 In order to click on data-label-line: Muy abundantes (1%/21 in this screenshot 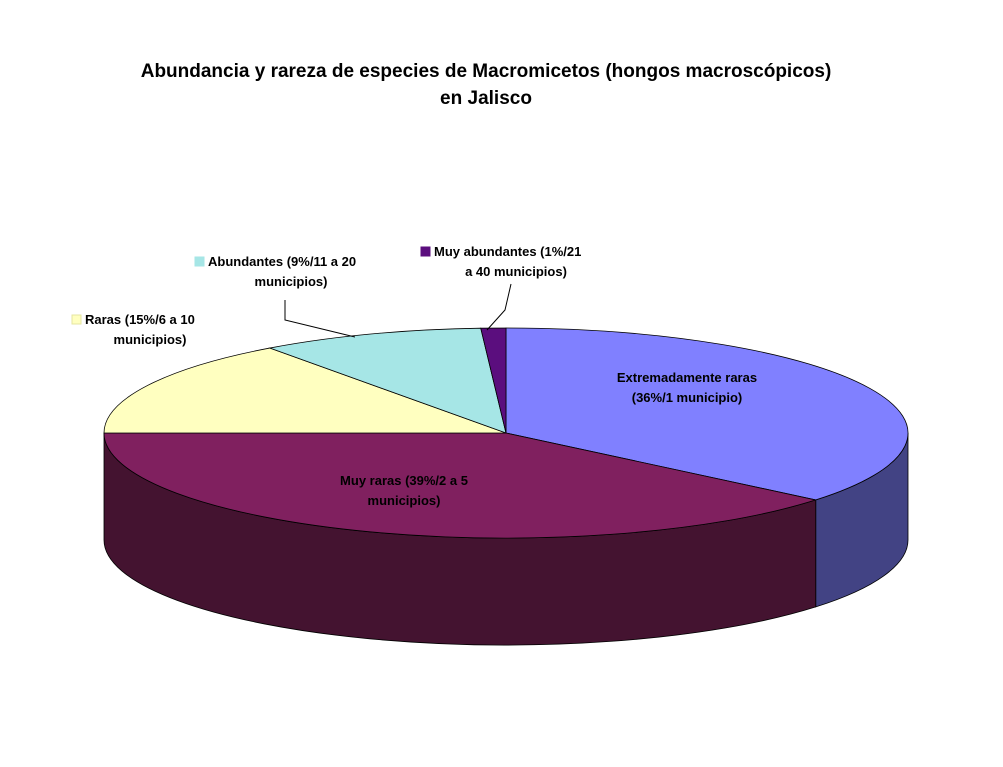, I will do `click(507, 251)`.